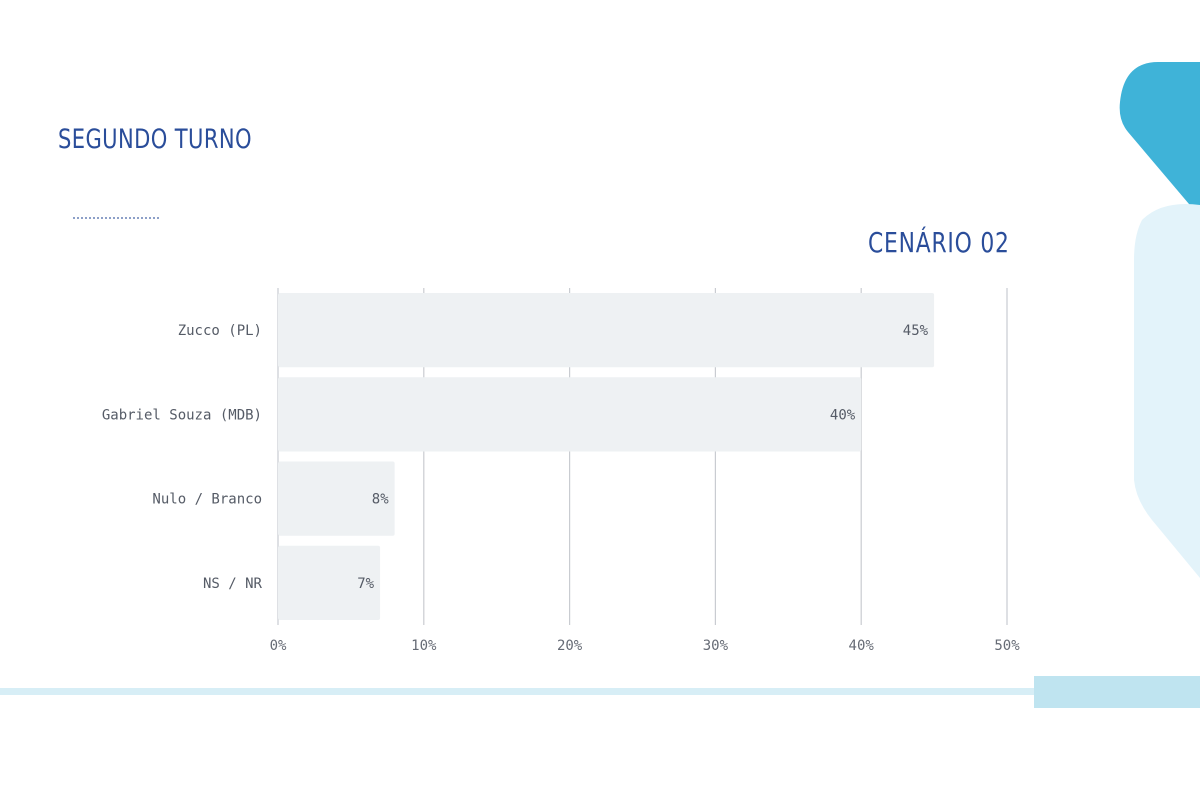 Image resolution: width=1200 pixels, height=800 pixels. Describe the element at coordinates (862, 646) in the screenshot. I see `x-tick-label: 40%` at that location.